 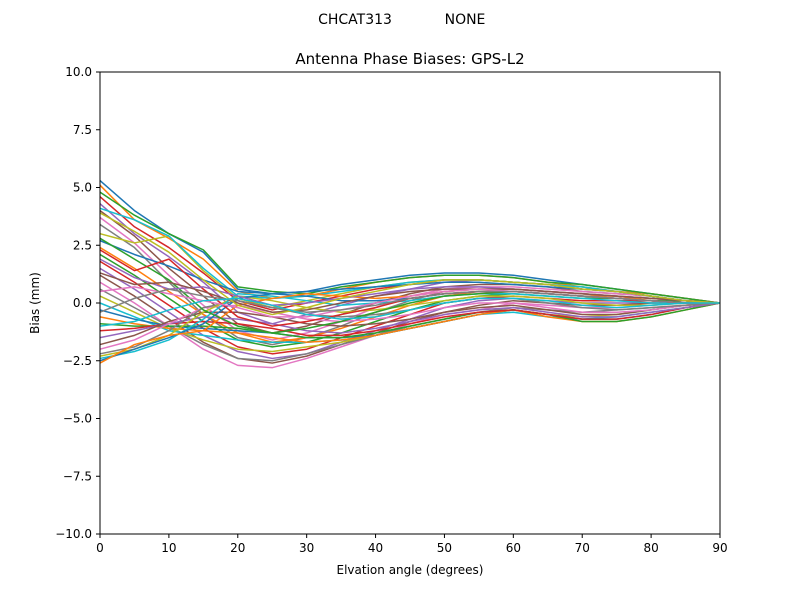 I want to click on y-axis-ticks: −10.0 −7.5 −5.0 −2.5 0.0 2.5 5.0 7.5 10.0, so click(x=77, y=303).